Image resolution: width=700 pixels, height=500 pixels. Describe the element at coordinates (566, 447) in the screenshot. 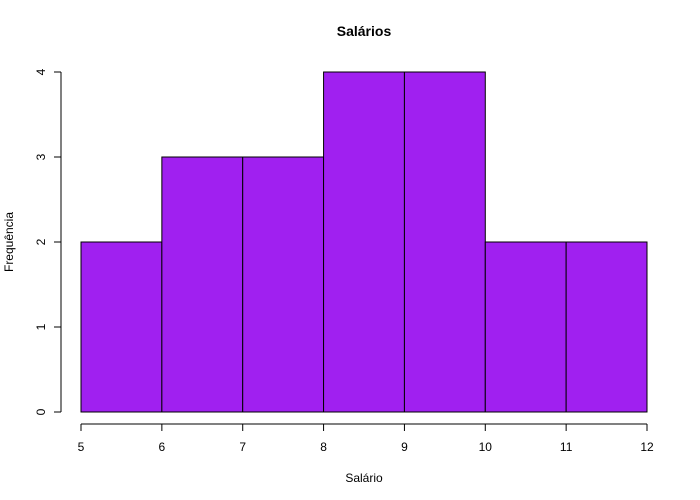

I see `x-tick-label: 11` at that location.